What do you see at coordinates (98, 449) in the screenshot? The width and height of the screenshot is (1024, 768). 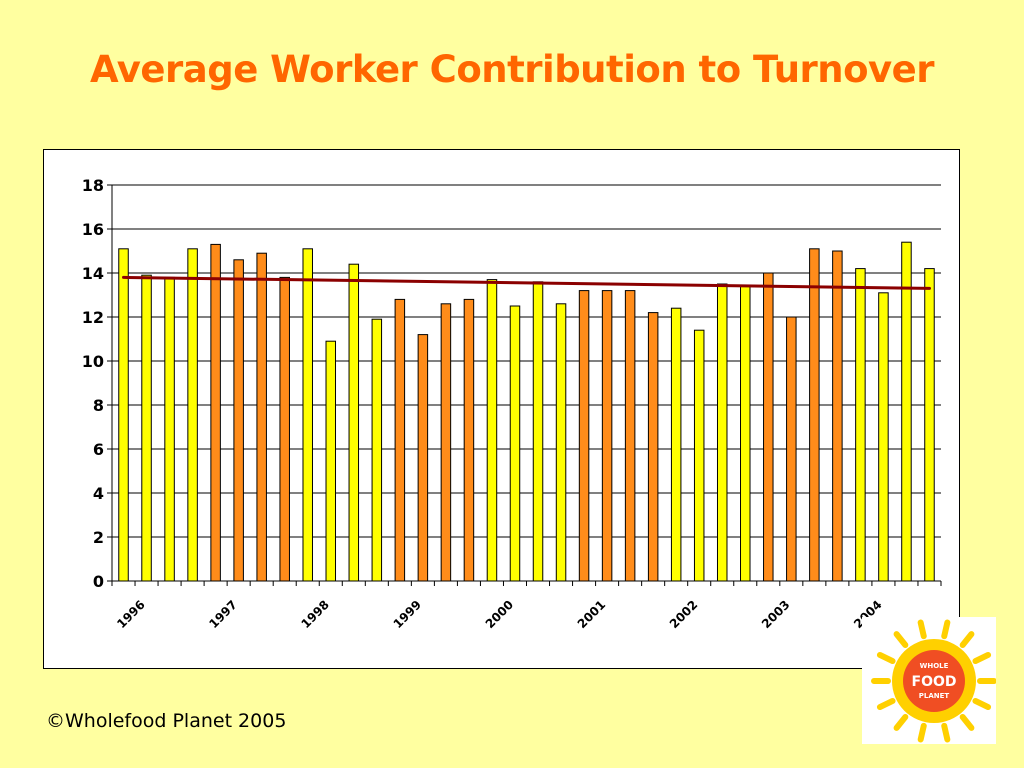 I see `y-tick-label: 6` at bounding box center [98, 449].